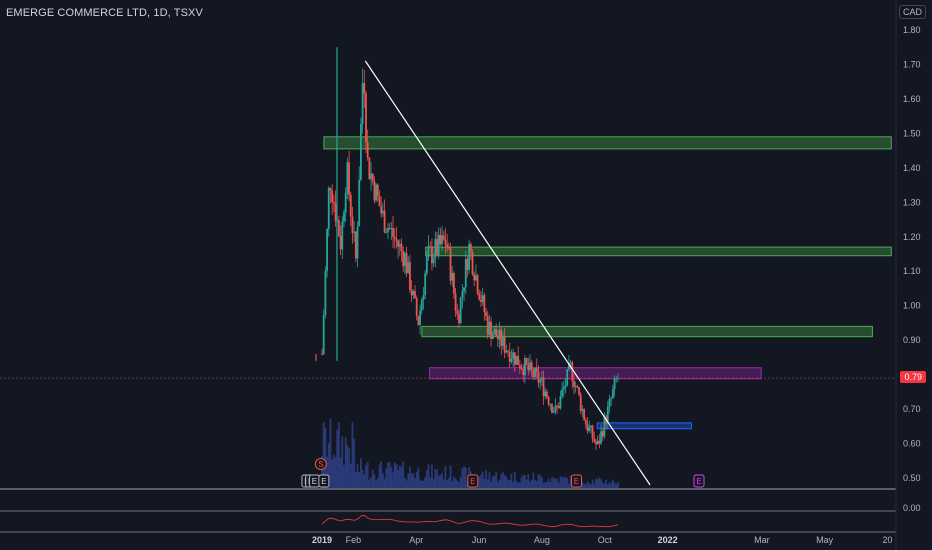  I want to click on event-markers: SEEEEEEE, so click(503, 473).